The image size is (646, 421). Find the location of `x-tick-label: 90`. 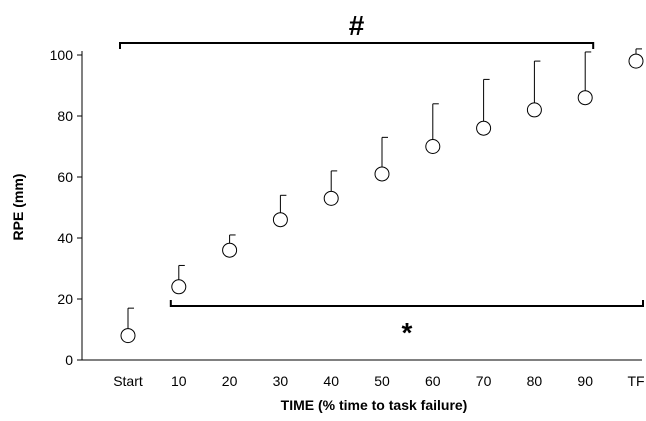

x-tick-label: 90 is located at coordinates (585, 381).